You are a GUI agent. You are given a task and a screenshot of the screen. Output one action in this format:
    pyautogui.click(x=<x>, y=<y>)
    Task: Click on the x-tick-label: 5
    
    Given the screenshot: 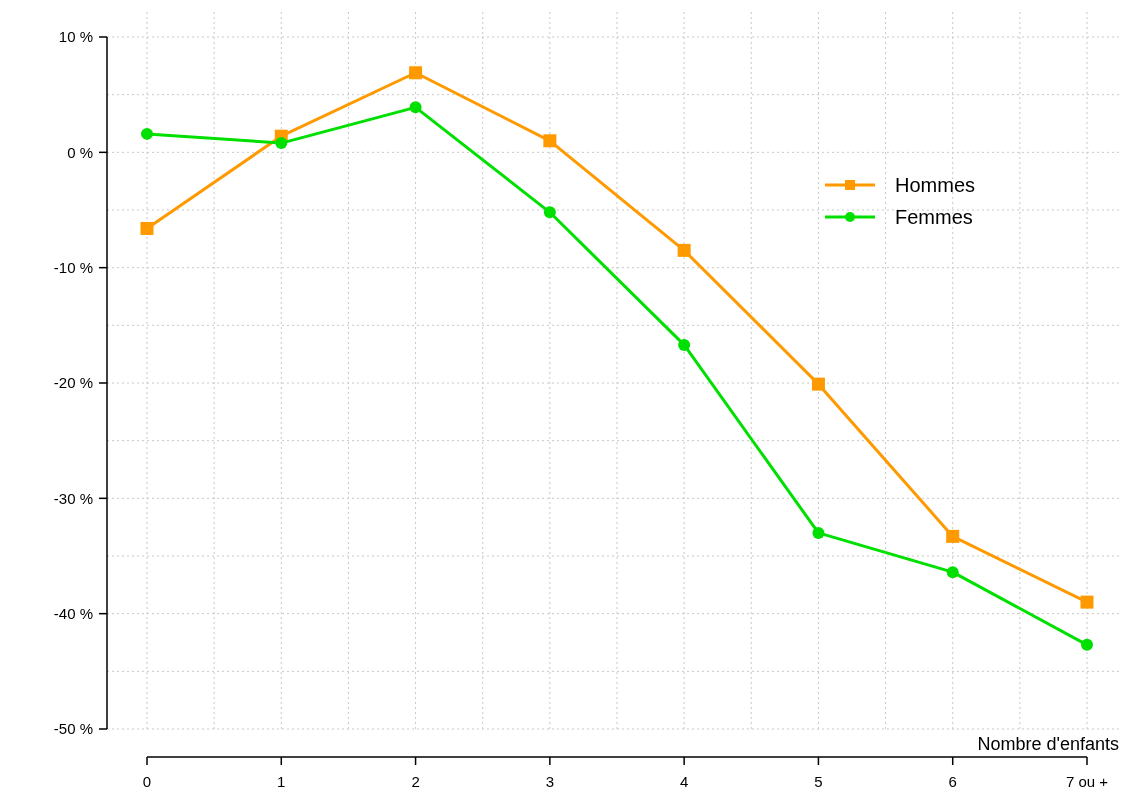 What is the action you would take?
    pyautogui.click(x=818, y=781)
    